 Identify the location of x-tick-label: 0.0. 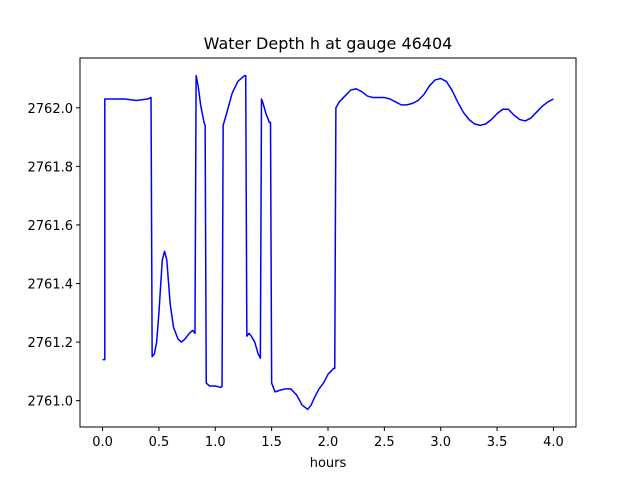
(102, 442).